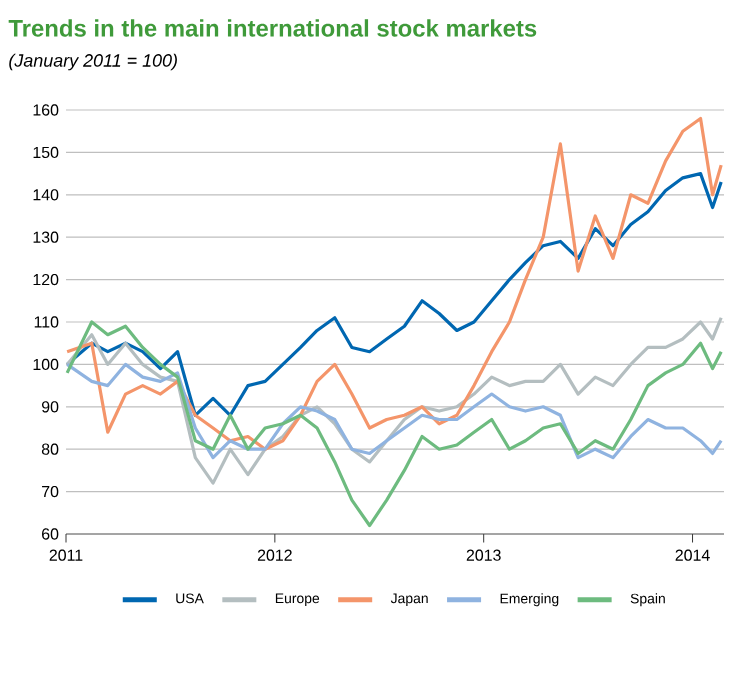 This screenshot has height=676, width=744. What do you see at coordinates (93, 62) in the screenshot?
I see `chart-subtitle: (January 2011 = 100)` at bounding box center [93, 62].